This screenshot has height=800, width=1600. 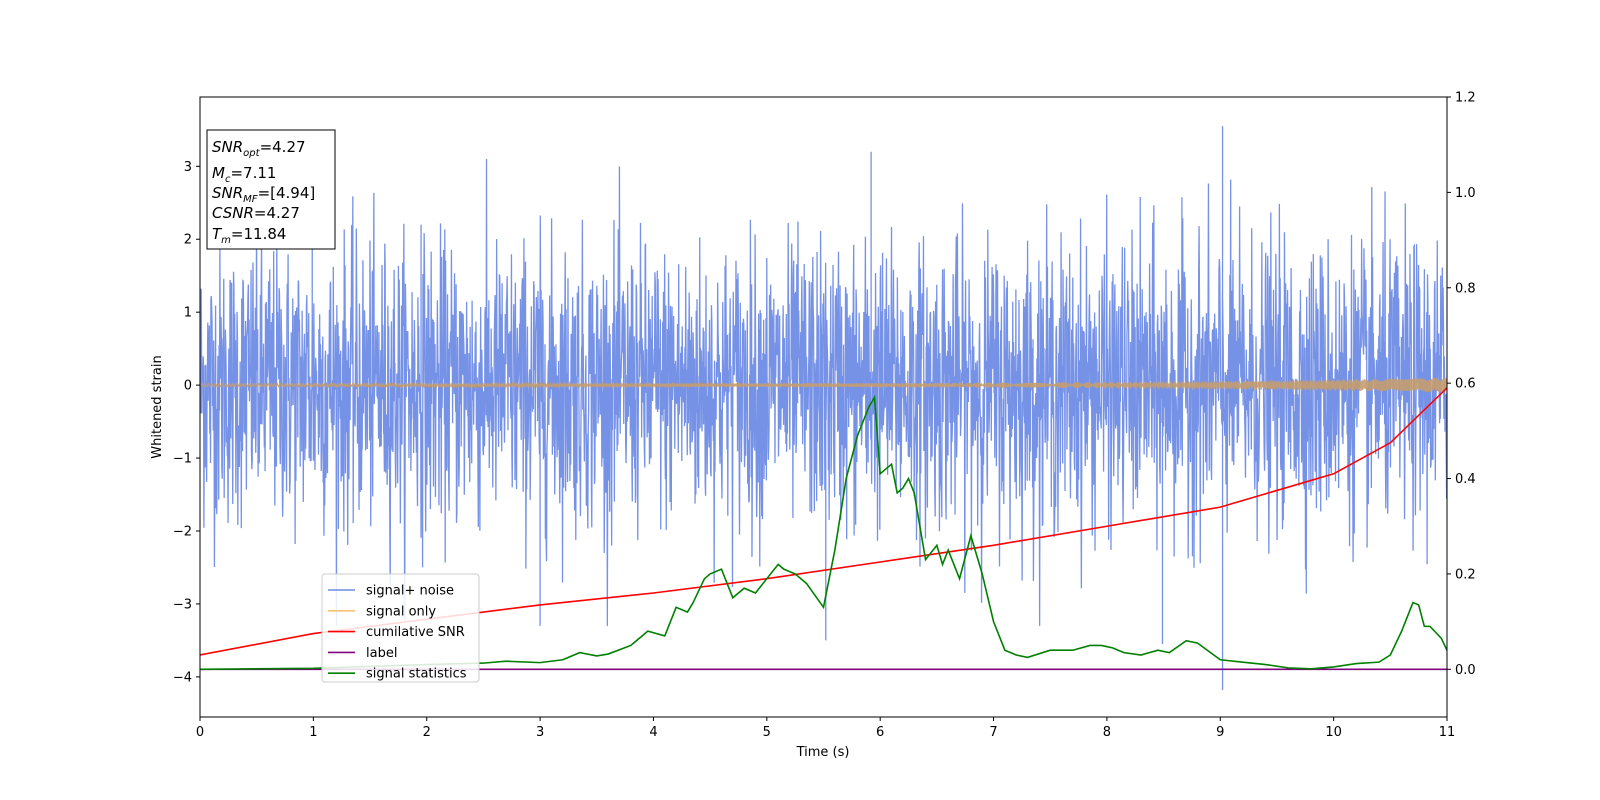 I want to click on y2-tick-label: 1.0, so click(x=1465, y=193).